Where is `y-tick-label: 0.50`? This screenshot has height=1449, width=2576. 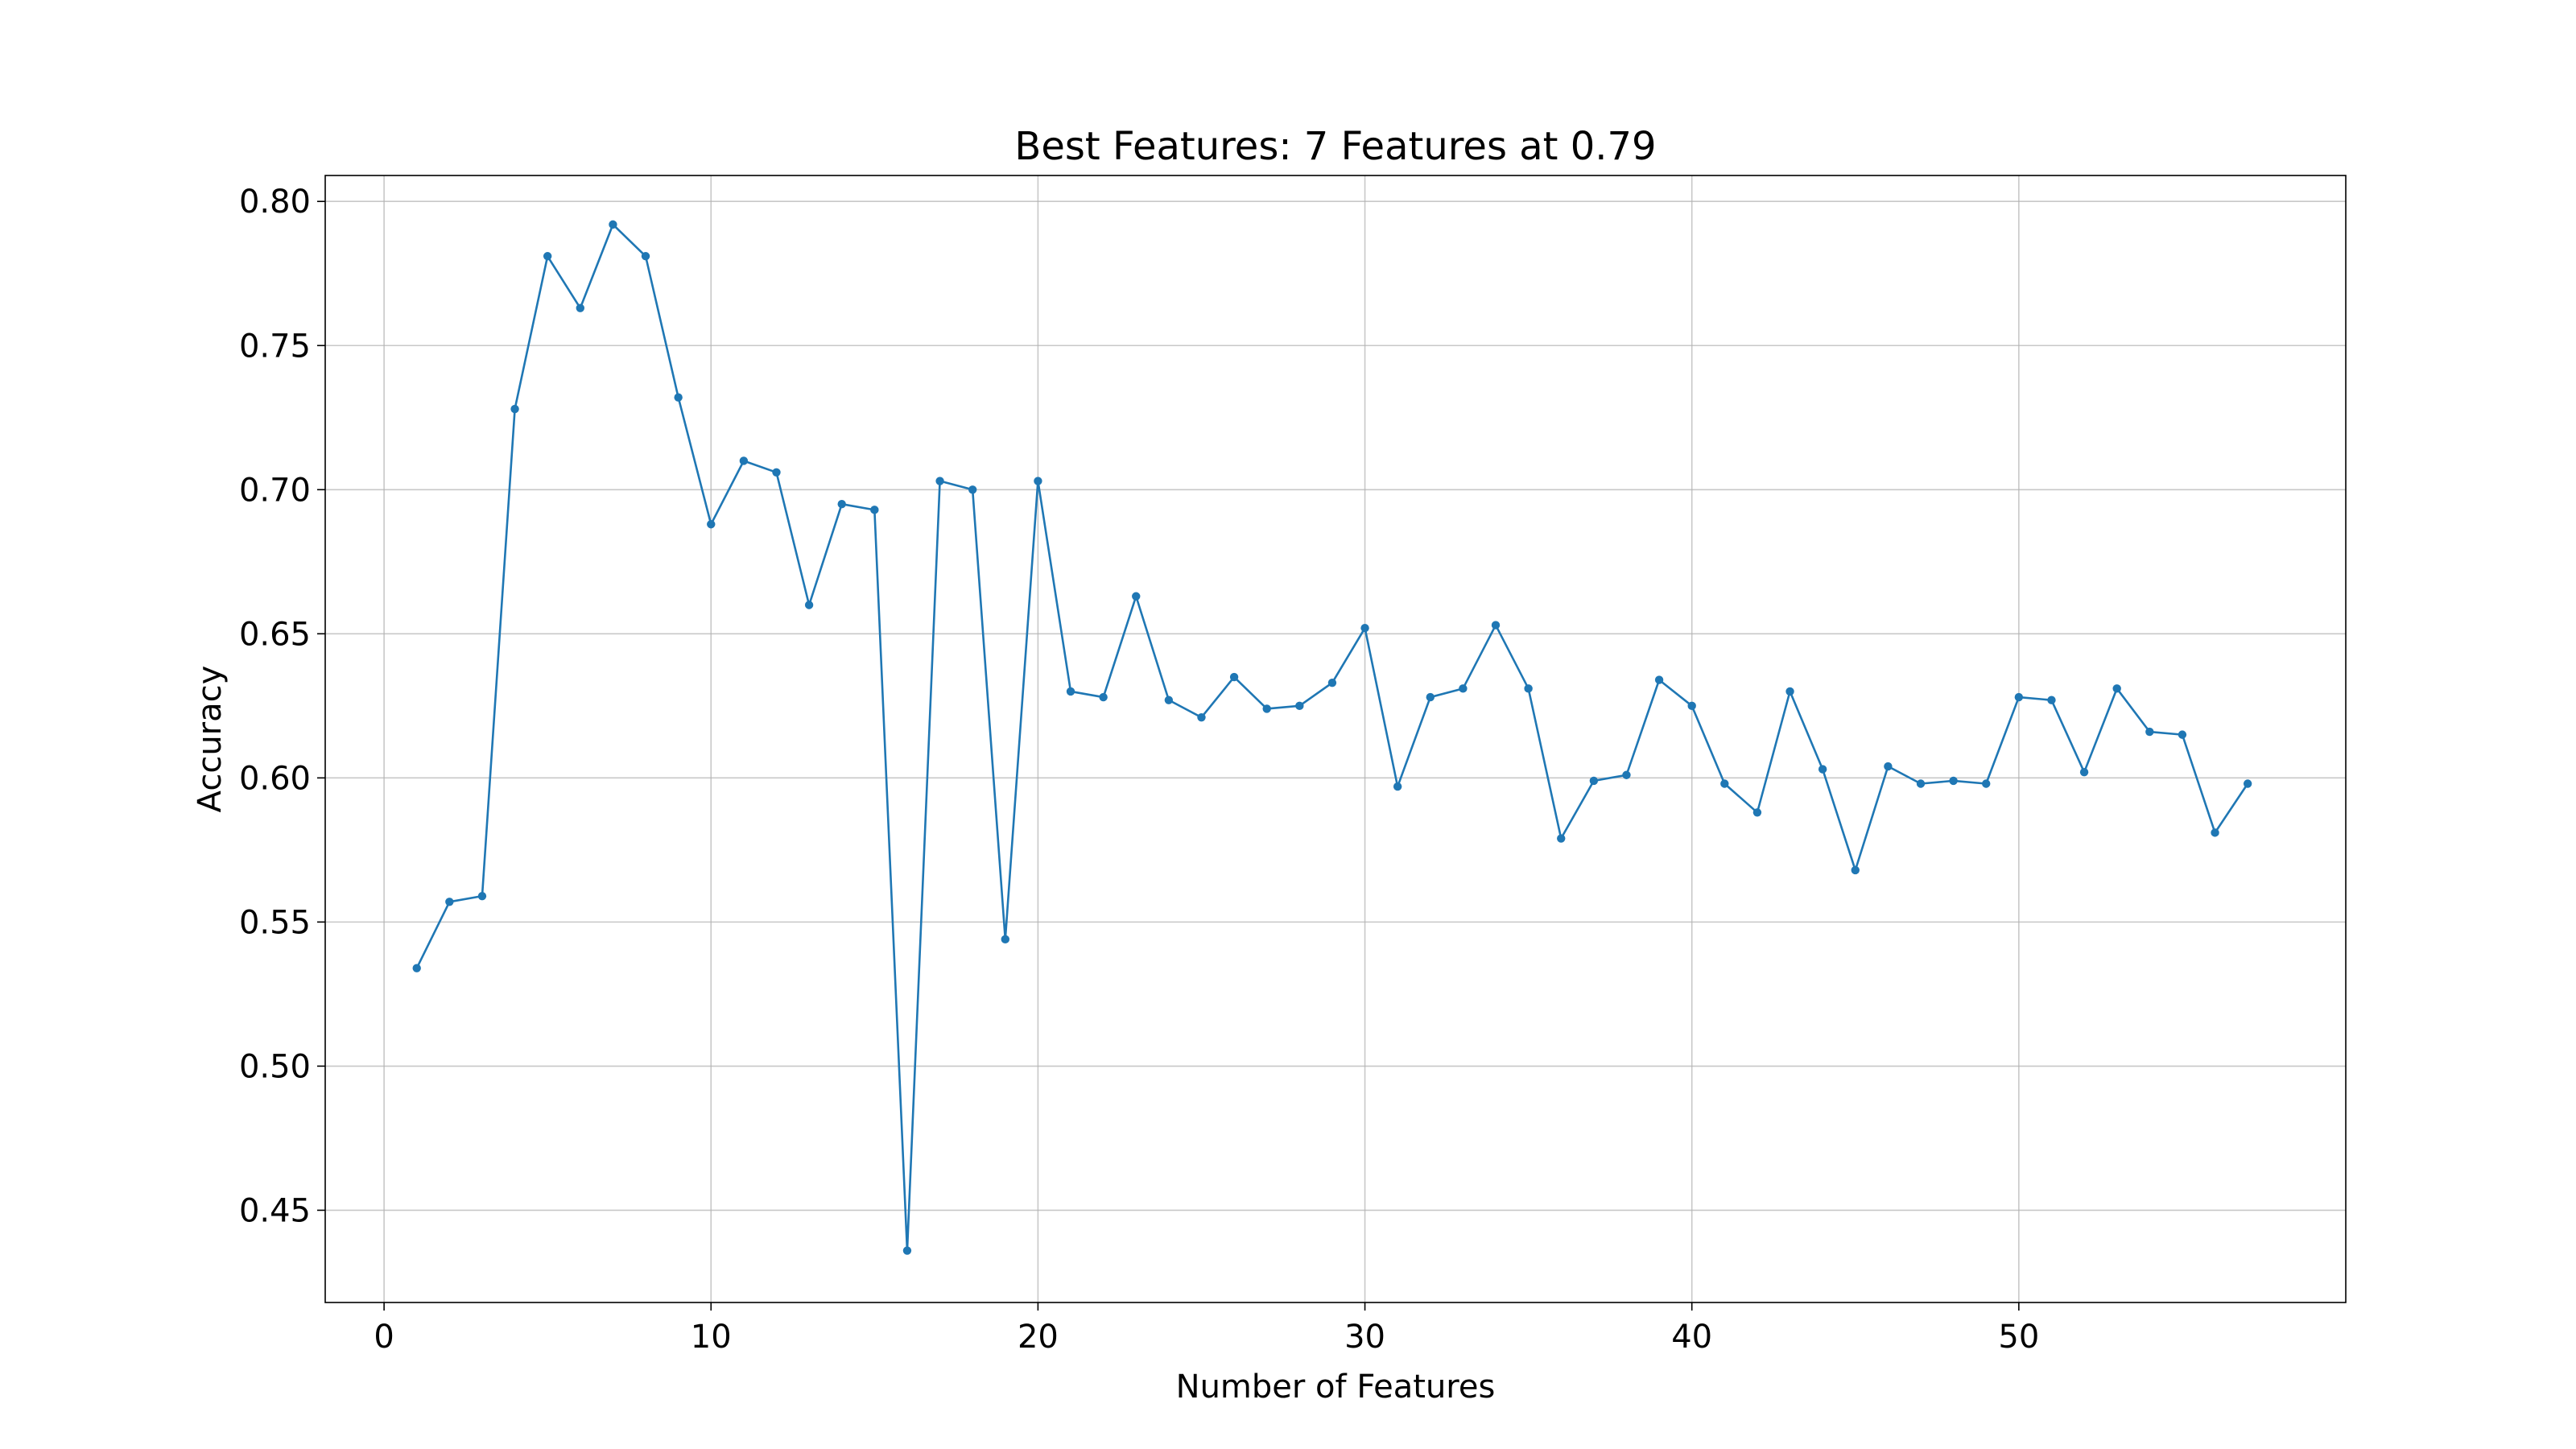
y-tick-label: 0.50 is located at coordinates (275, 1066).